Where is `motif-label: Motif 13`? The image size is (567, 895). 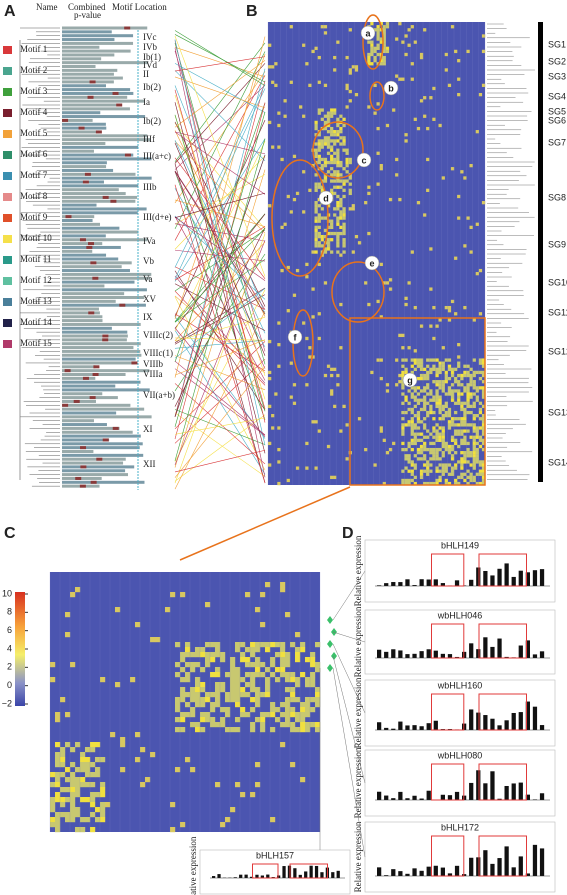 motif-label: Motif 13 is located at coordinates (36, 301).